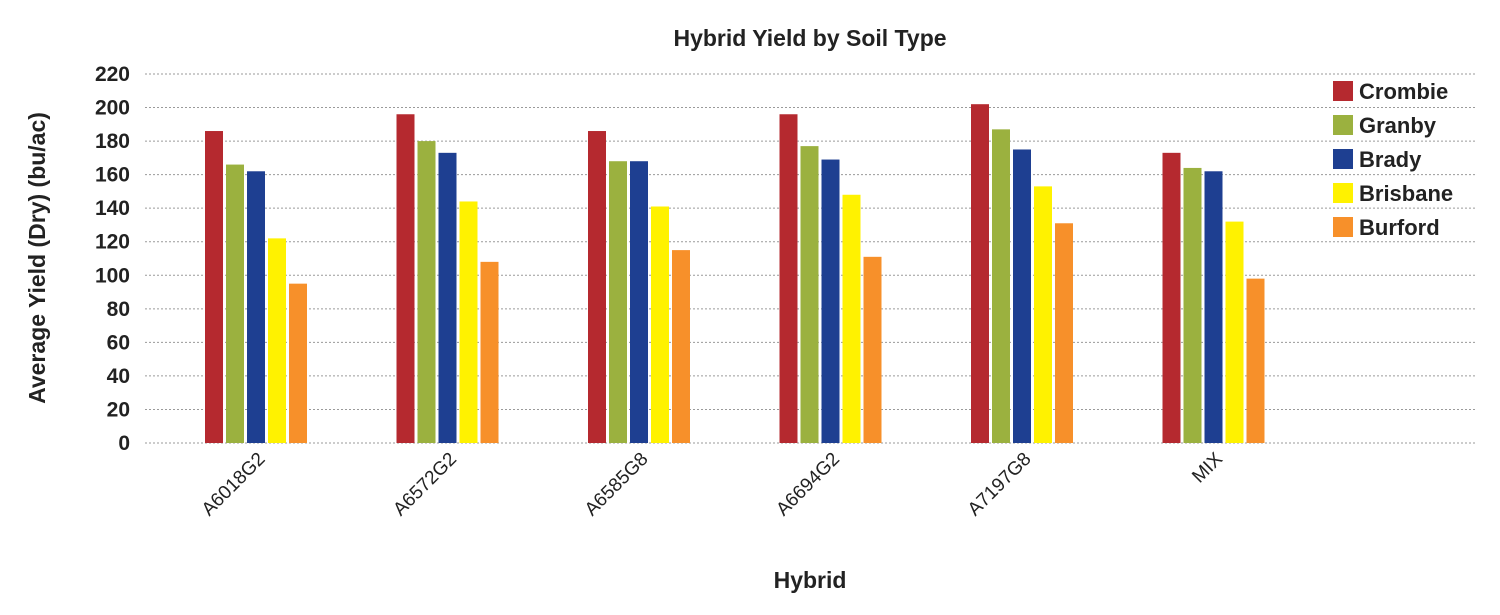 The width and height of the screenshot is (1500, 615). I want to click on legend: Crombie Granby Brady Brisbane Burford, so click(1393, 159).